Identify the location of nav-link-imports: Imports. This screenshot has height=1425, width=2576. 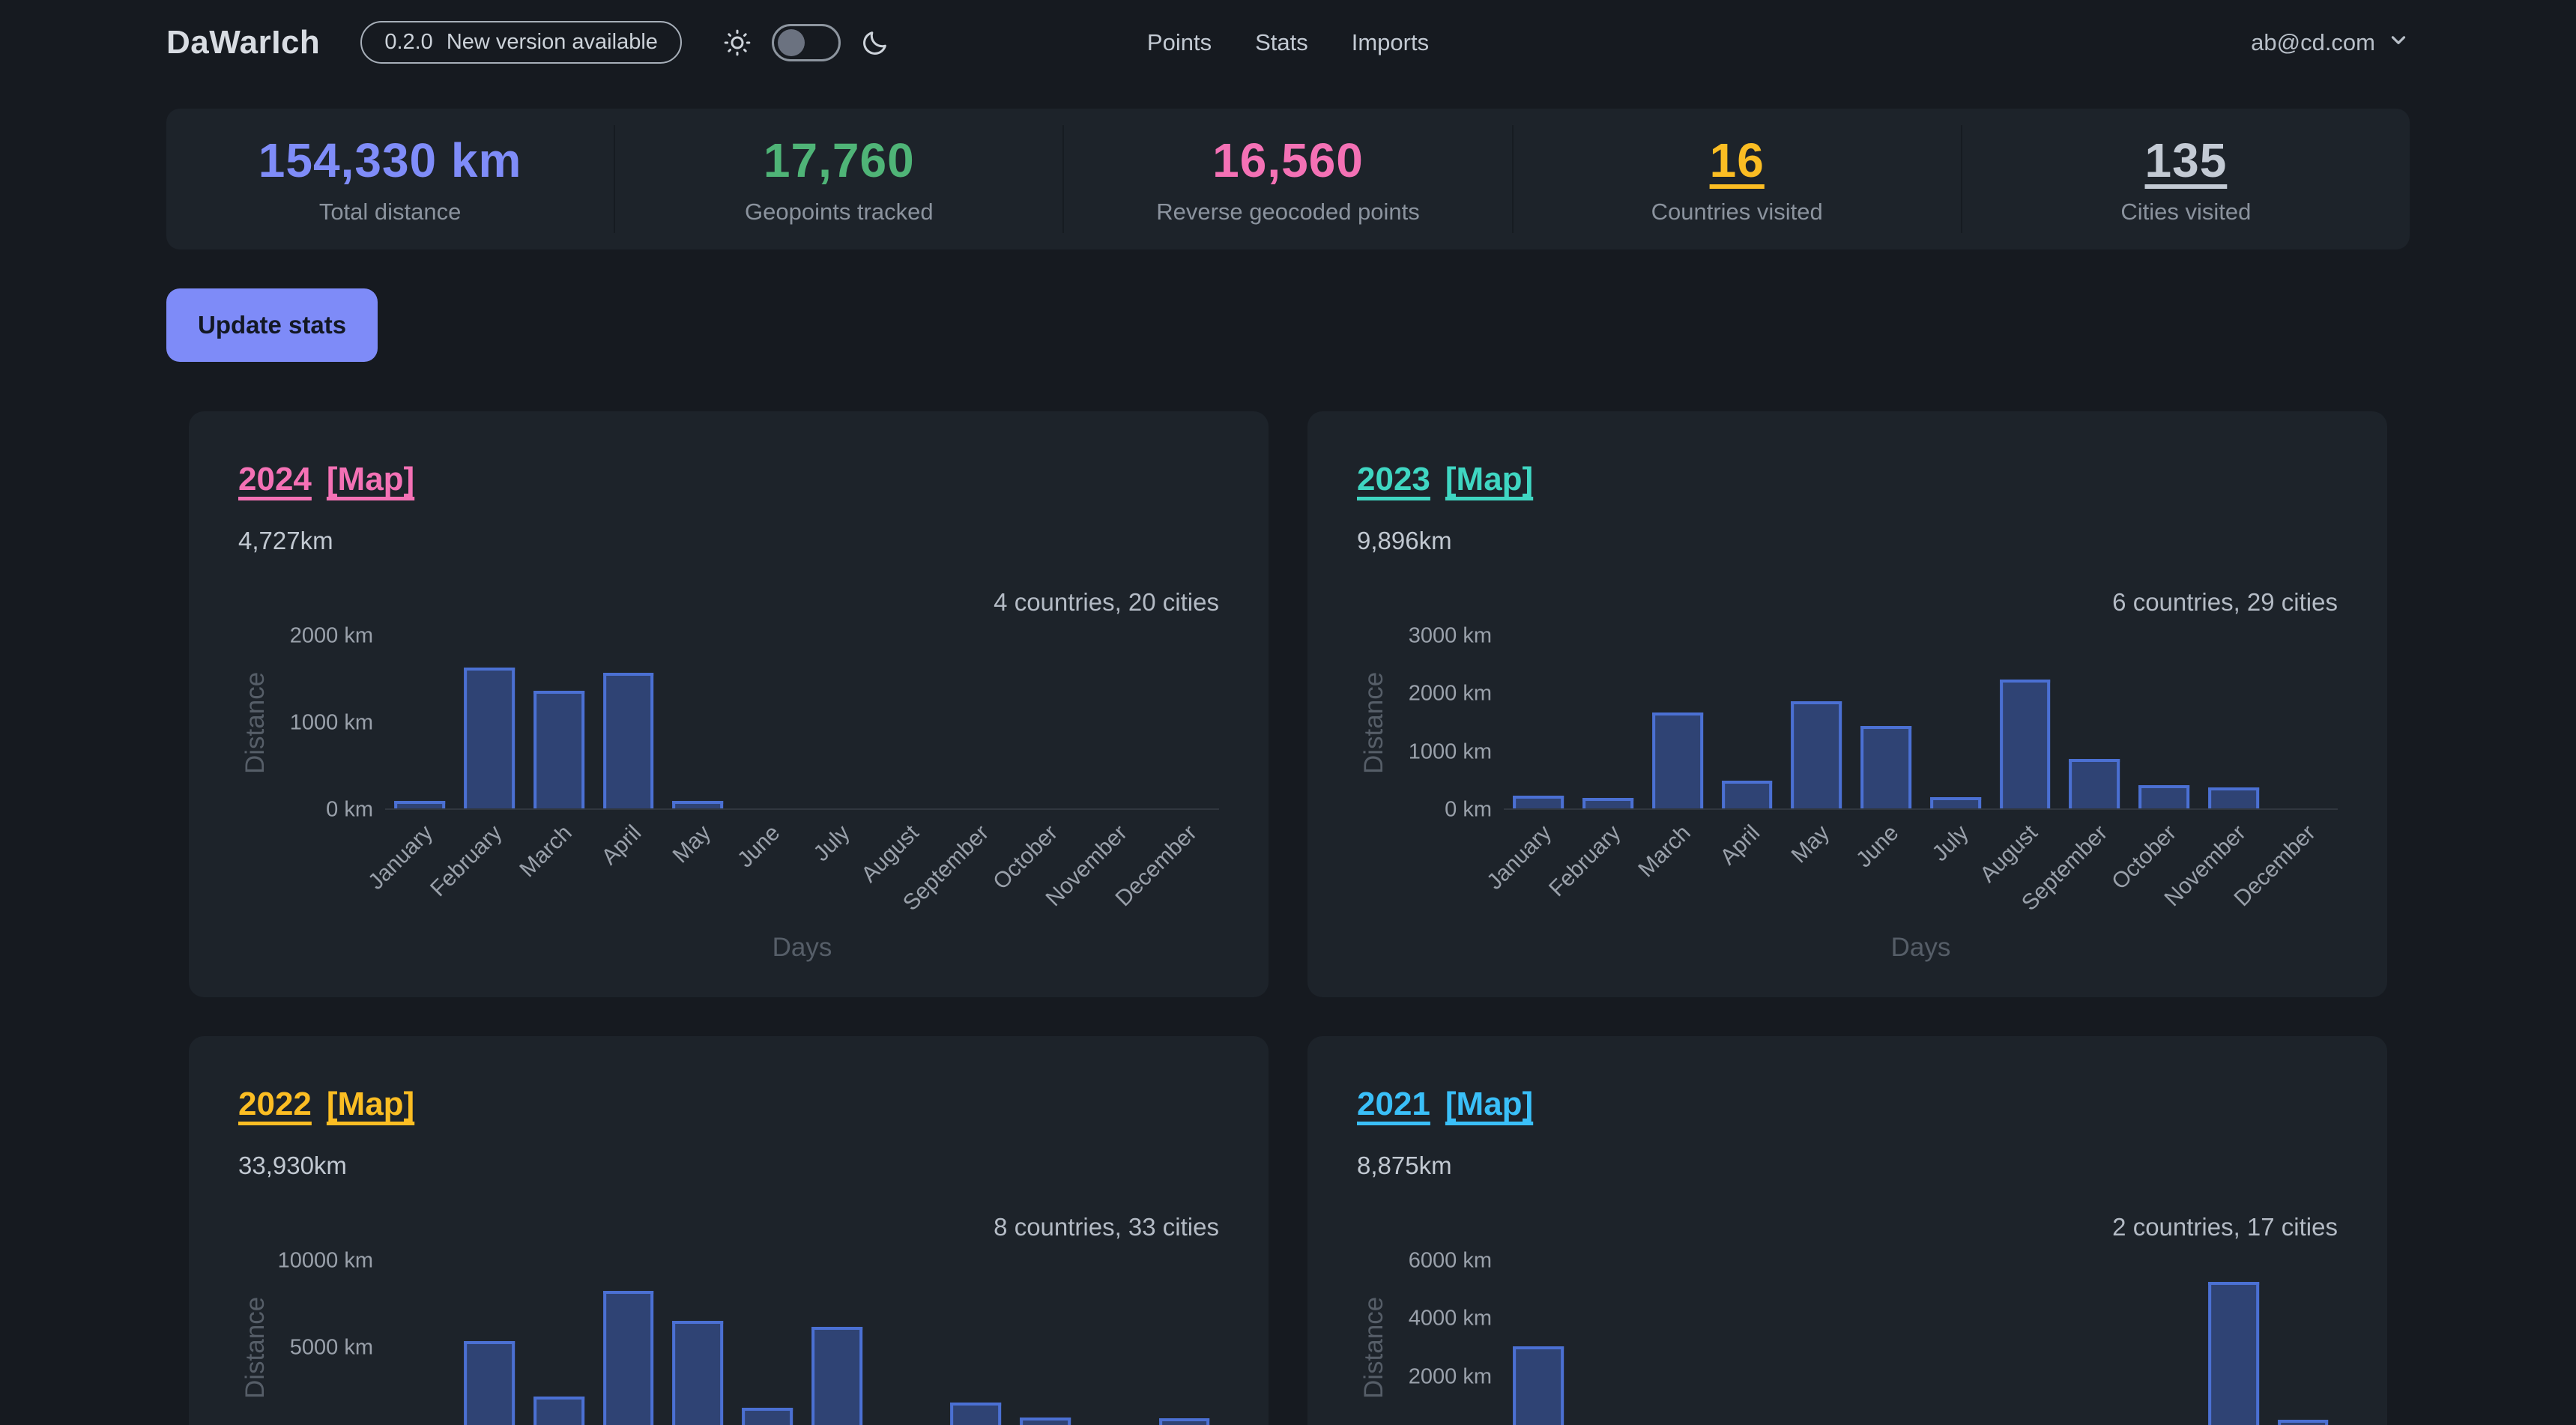
(1390, 41).